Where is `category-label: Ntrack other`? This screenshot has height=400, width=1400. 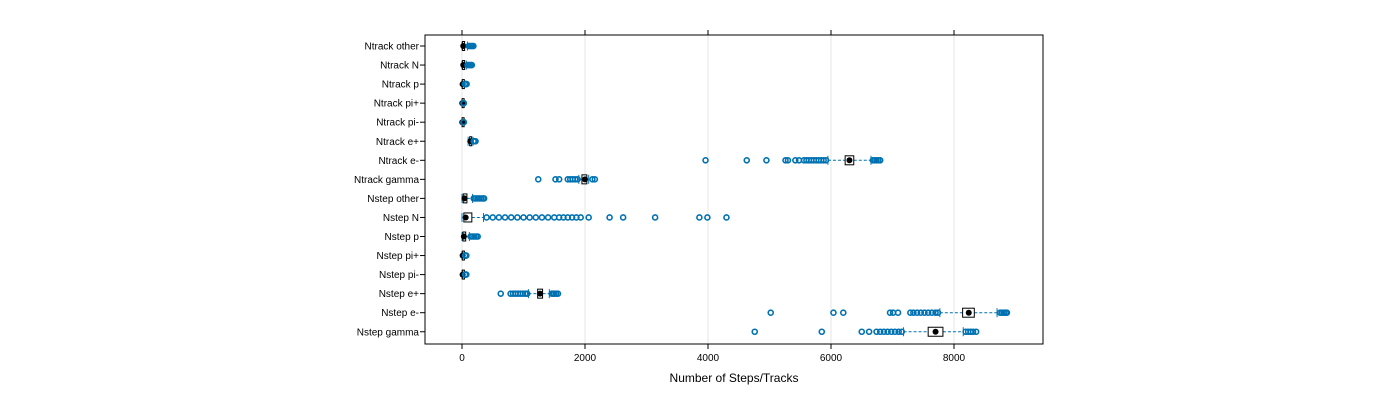 category-label: Ntrack other is located at coordinates (392, 47).